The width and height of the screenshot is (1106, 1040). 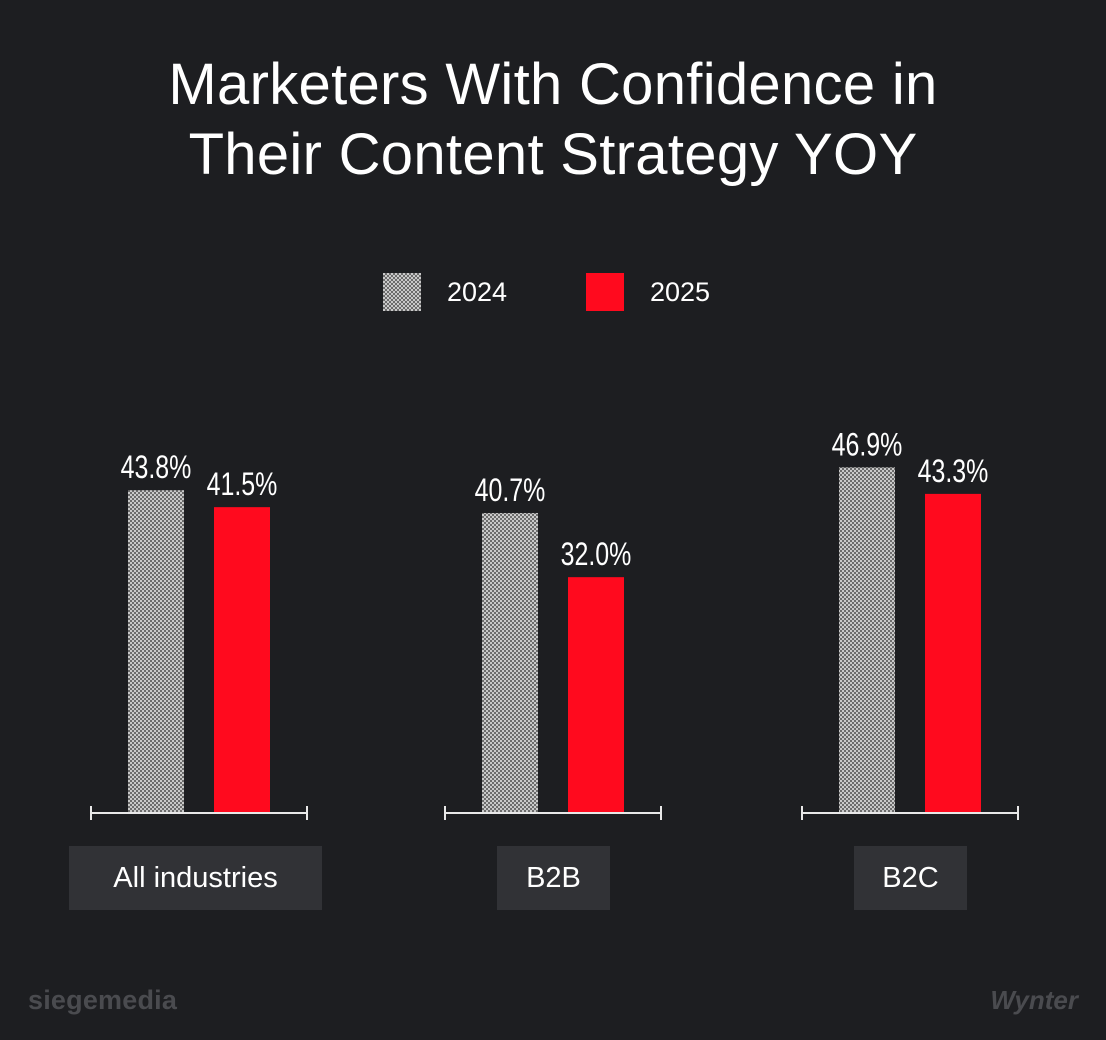 What do you see at coordinates (445, 292) in the screenshot?
I see `legend-item-2024: 2024` at bounding box center [445, 292].